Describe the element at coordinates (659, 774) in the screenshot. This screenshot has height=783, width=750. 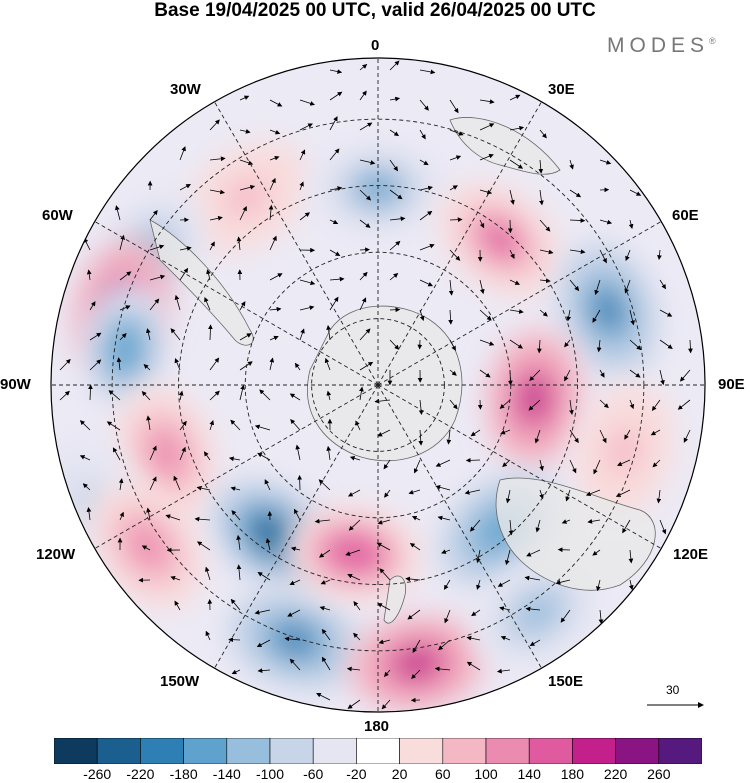
I see `colorbar-tick-label: 260` at that location.